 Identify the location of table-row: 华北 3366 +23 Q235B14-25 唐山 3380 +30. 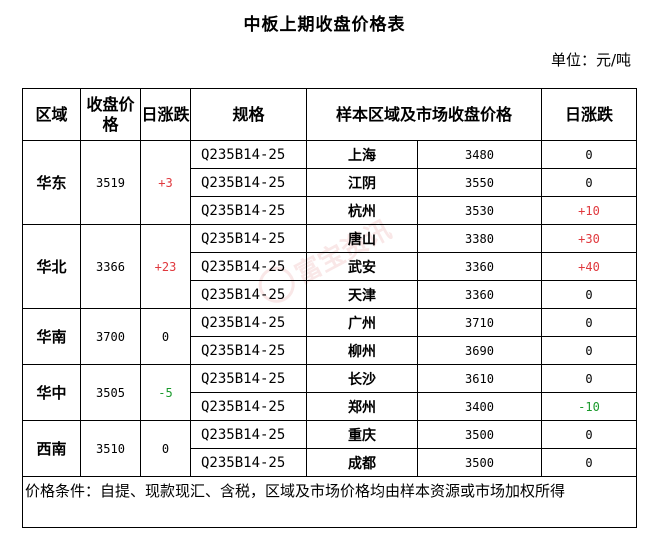
(330, 266).